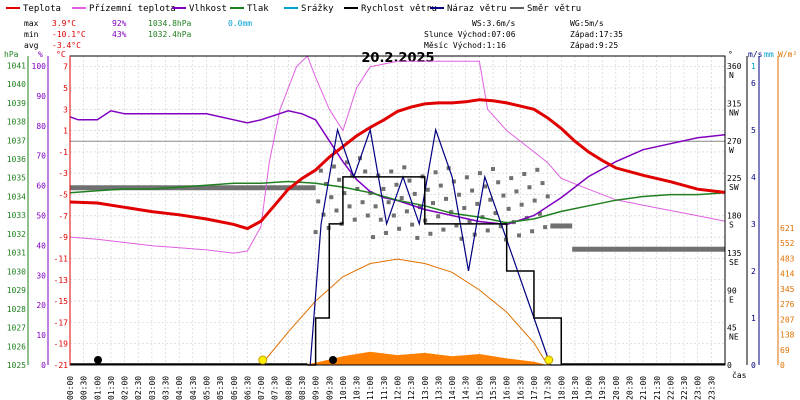  I want to click on pct-tick-label: 10, so click(41, 335).